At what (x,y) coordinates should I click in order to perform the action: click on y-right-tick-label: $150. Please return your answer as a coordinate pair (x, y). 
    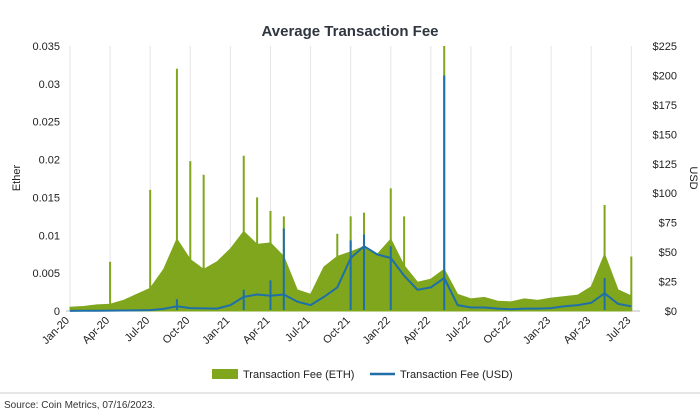
    Looking at the image, I should click on (665, 135).